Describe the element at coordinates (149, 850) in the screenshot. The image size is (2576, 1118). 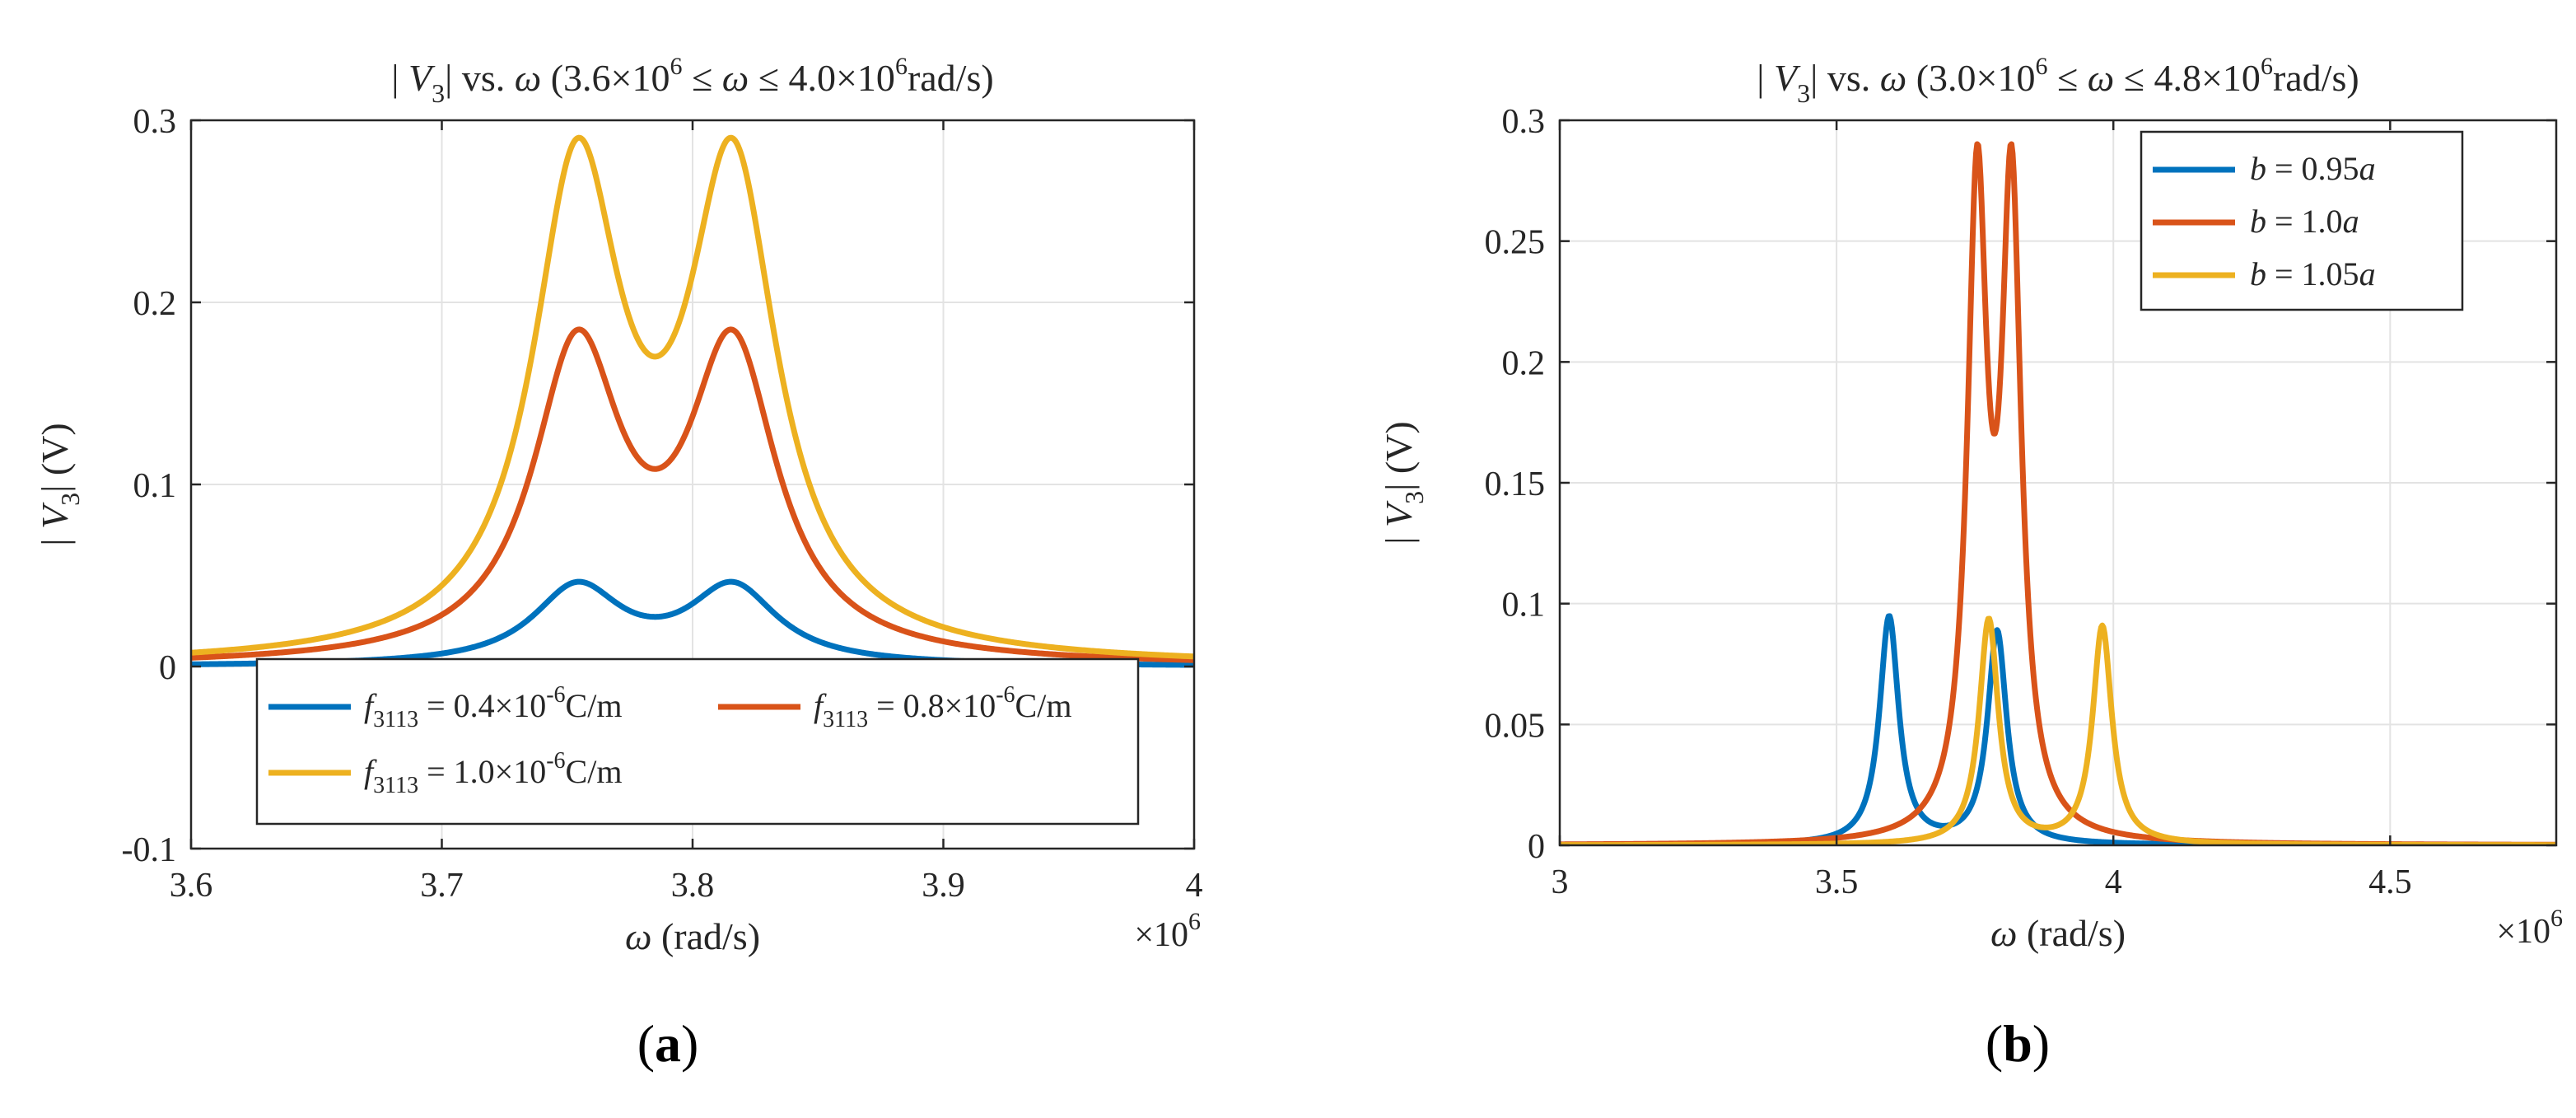
I see `y-tick-label: -0.1` at that location.